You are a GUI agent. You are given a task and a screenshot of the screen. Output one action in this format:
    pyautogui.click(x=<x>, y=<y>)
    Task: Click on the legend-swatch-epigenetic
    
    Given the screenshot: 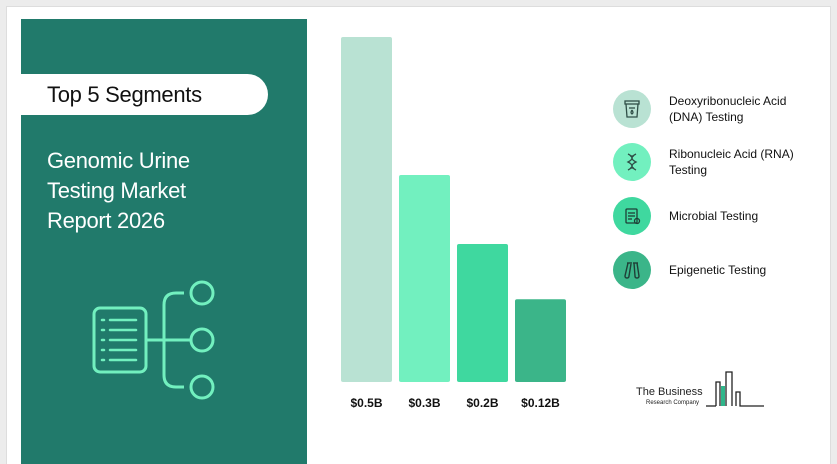 What is the action you would take?
    pyautogui.click(x=632, y=270)
    